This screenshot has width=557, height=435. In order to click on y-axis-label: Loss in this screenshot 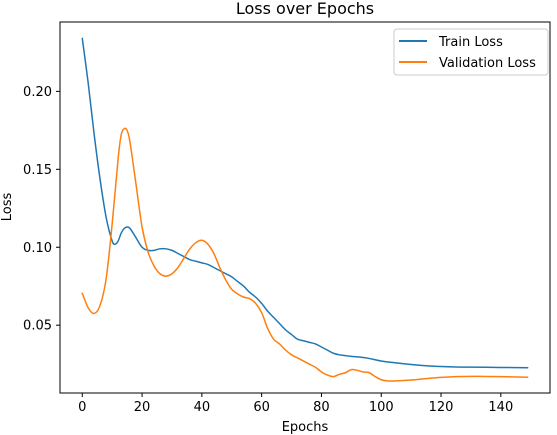, I will do `click(7, 207)`.